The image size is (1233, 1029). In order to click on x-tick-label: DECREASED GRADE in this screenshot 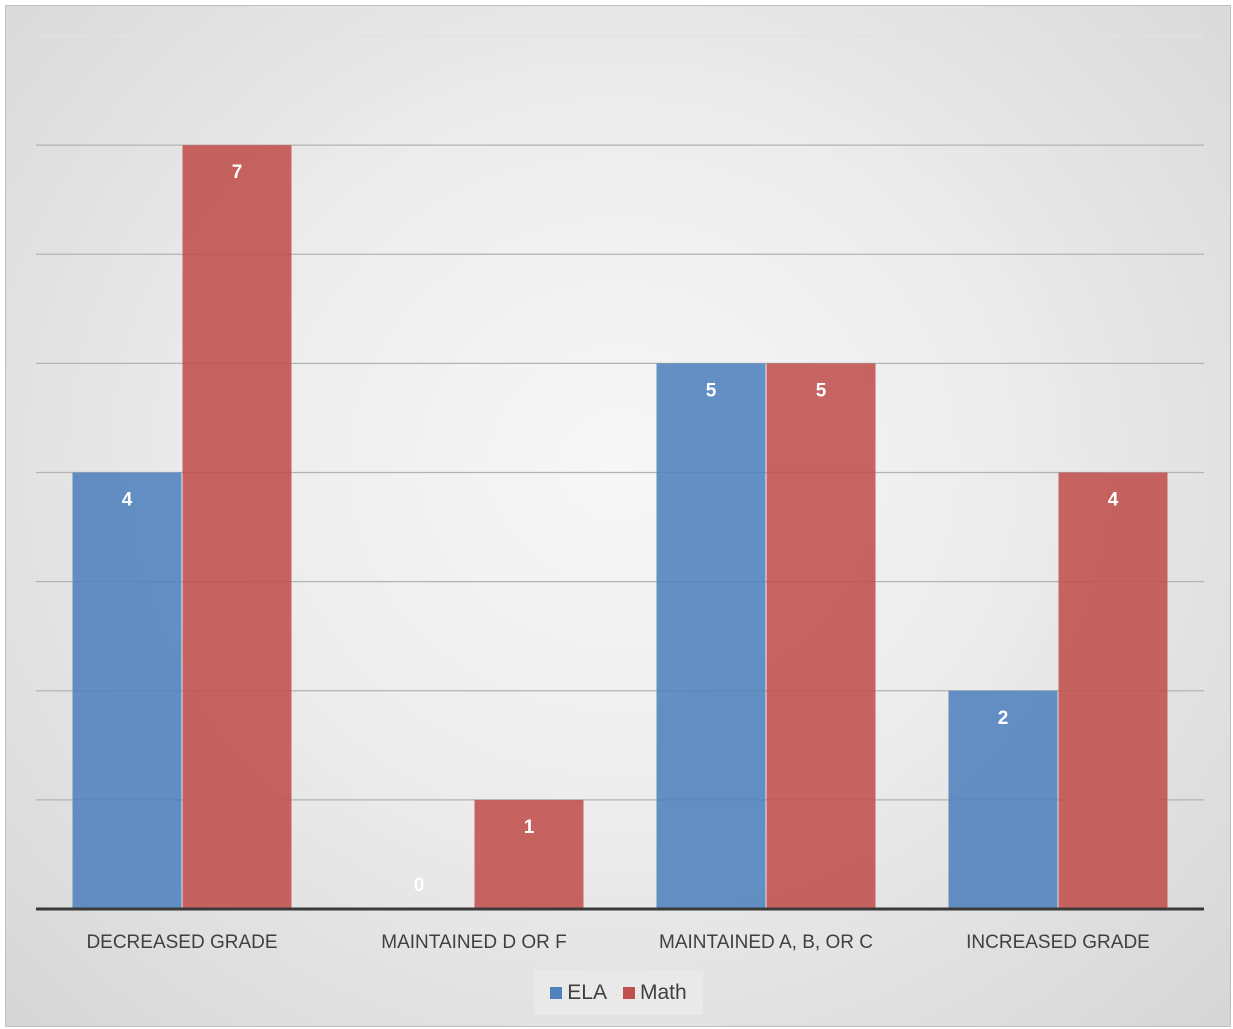, I will do `click(181, 942)`.